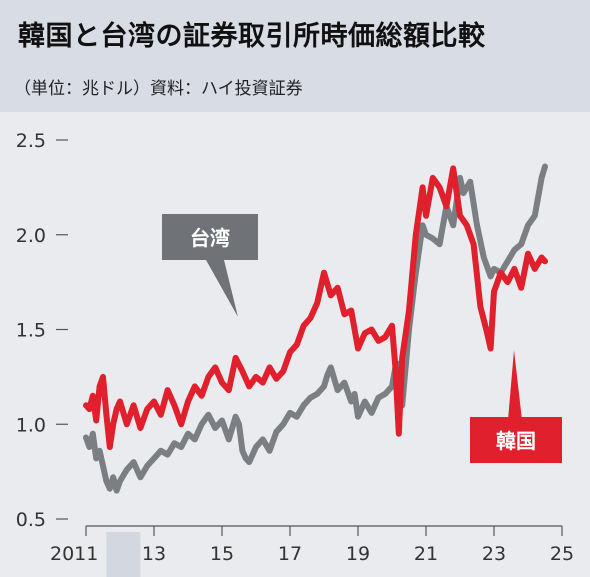 The height and width of the screenshot is (577, 590). I want to click on x-tick-label: 19, so click(358, 554).